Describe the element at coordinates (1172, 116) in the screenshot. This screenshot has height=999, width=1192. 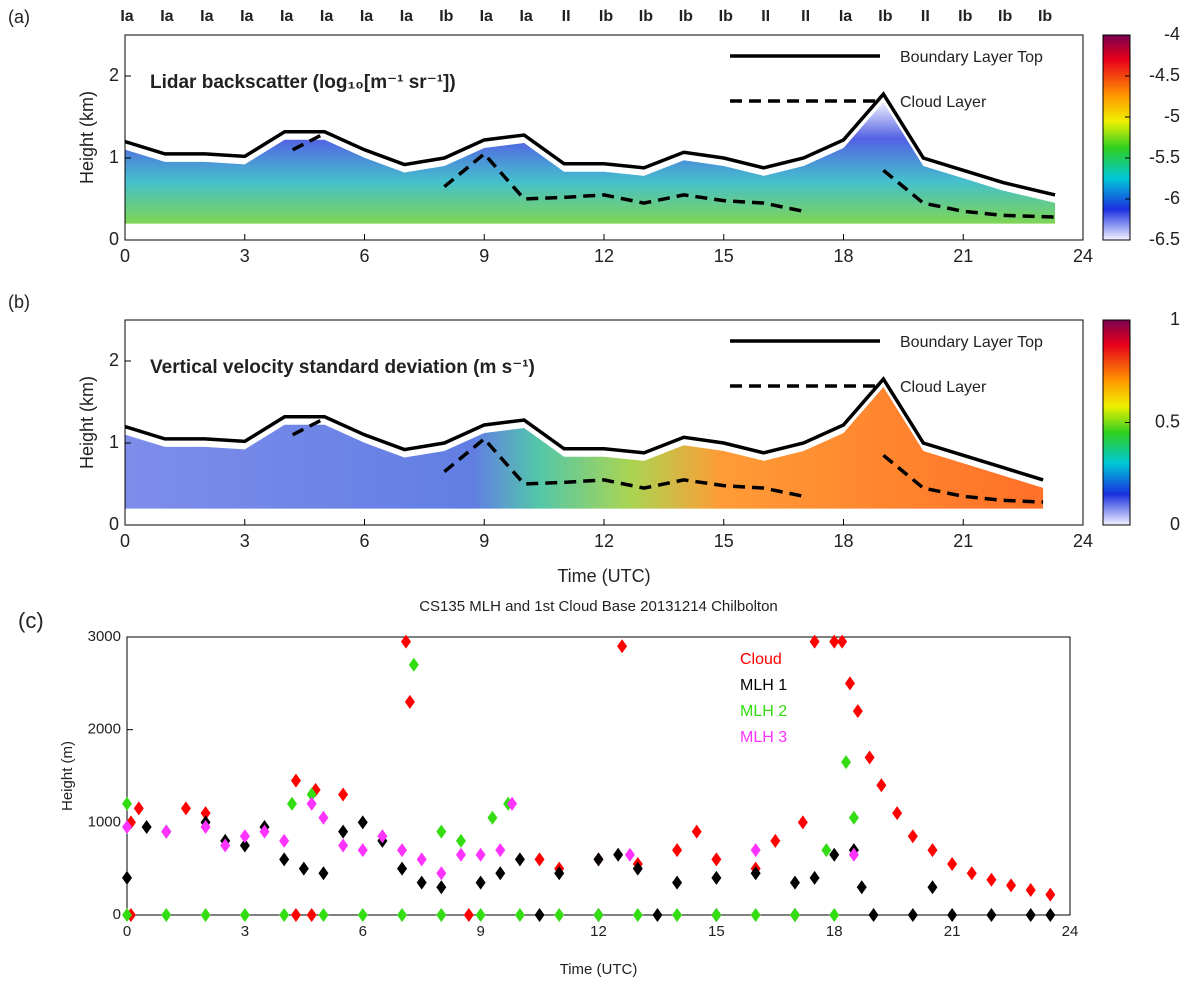
I see `colorbar-tick-label: -5` at that location.